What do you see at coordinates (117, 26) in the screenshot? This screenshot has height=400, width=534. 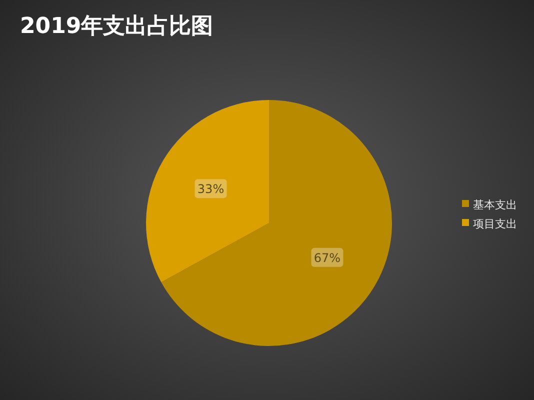 I see `chart-title: 2019年支出占比图` at bounding box center [117, 26].